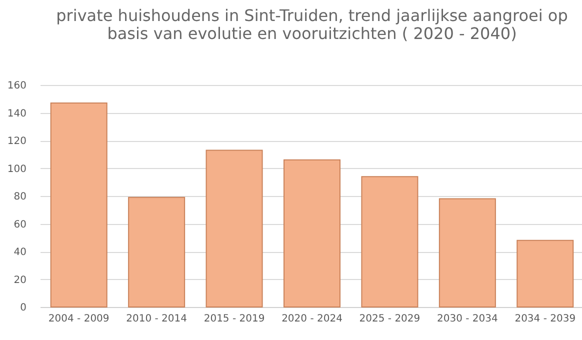  What do you see at coordinates (20, 224) in the screenshot?
I see `y-tick-label: 60` at bounding box center [20, 224].